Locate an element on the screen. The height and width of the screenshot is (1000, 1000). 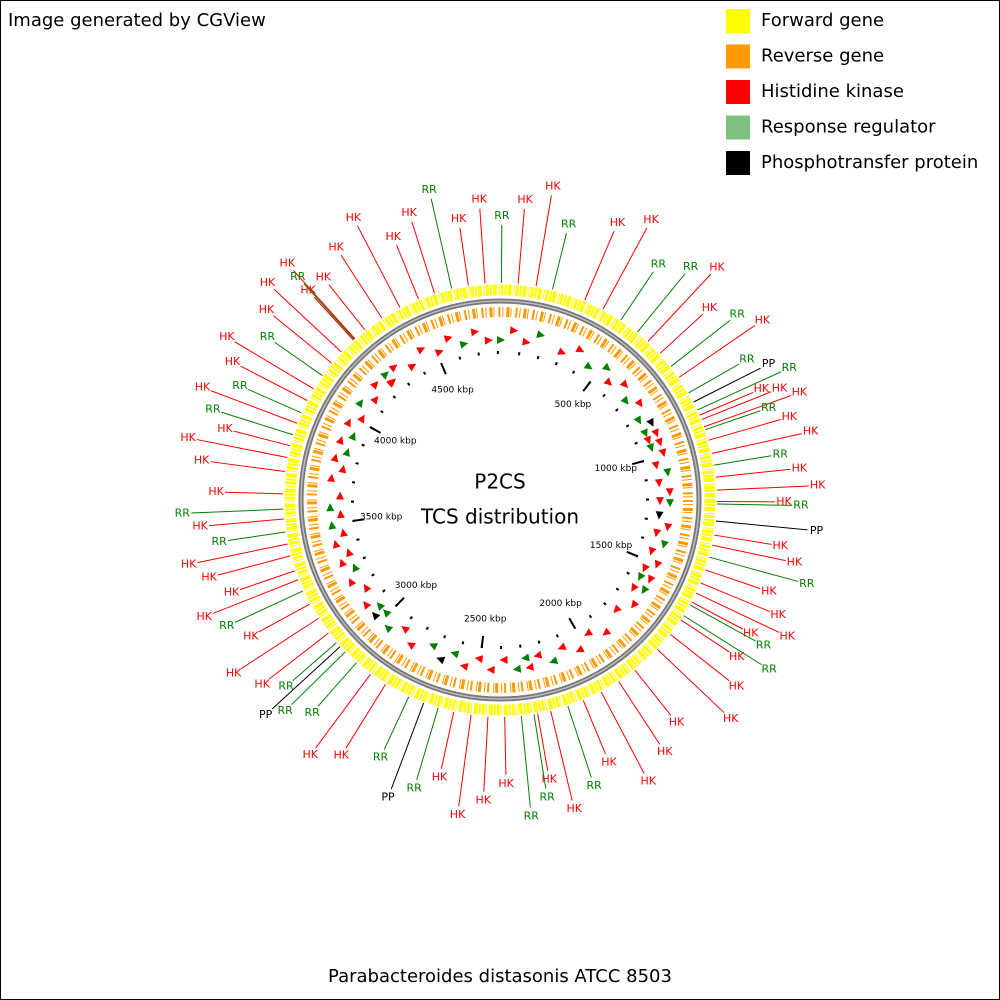
header: Image generated by CGView is located at coordinates (137, 20).